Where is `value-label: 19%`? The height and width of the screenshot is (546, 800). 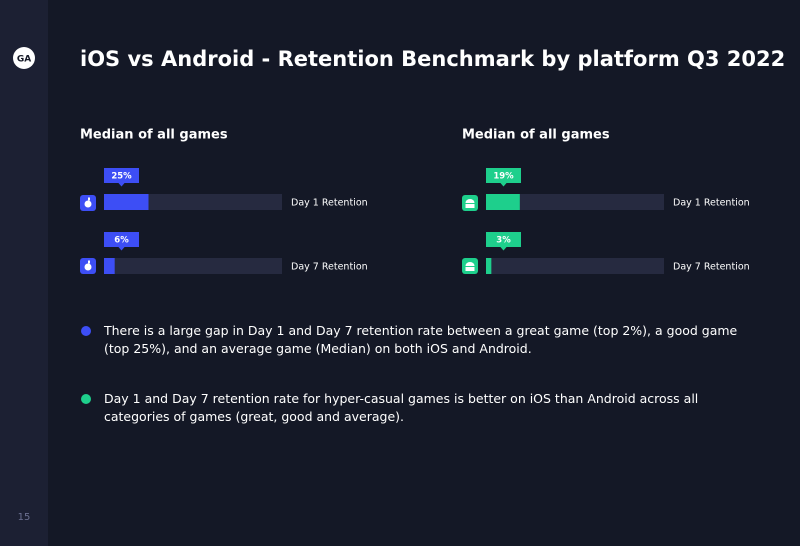 value-label: 19% is located at coordinates (503, 177).